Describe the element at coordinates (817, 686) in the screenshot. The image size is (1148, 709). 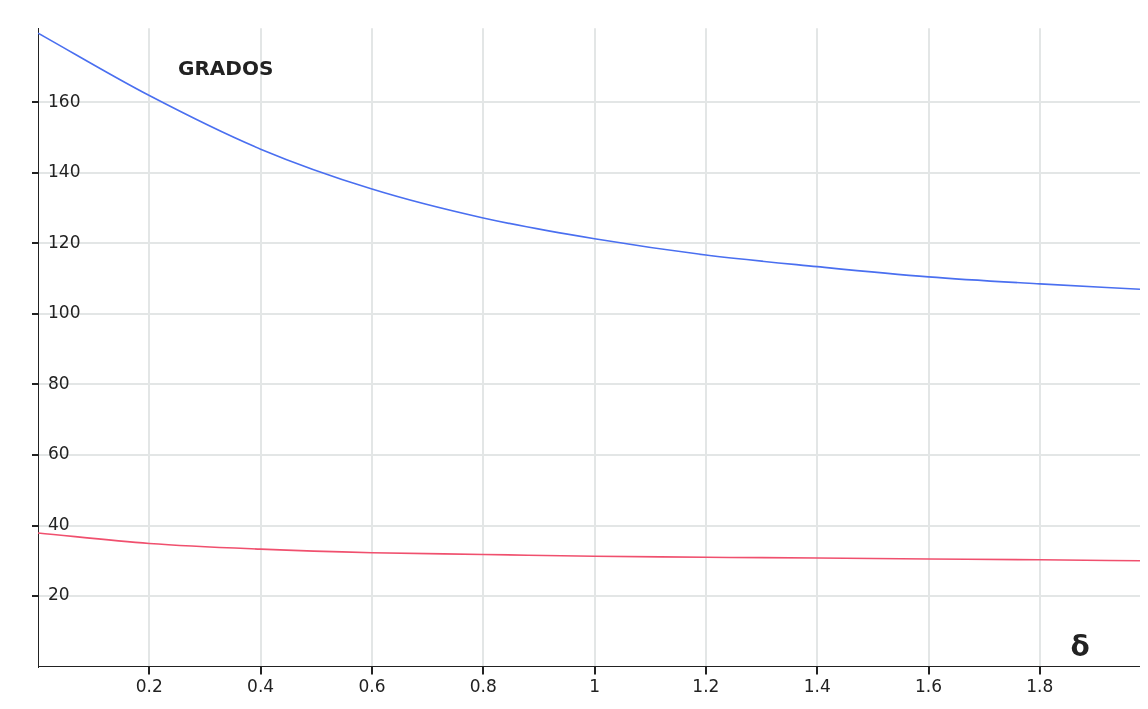
I see `x-tick-label: 1.4` at that location.